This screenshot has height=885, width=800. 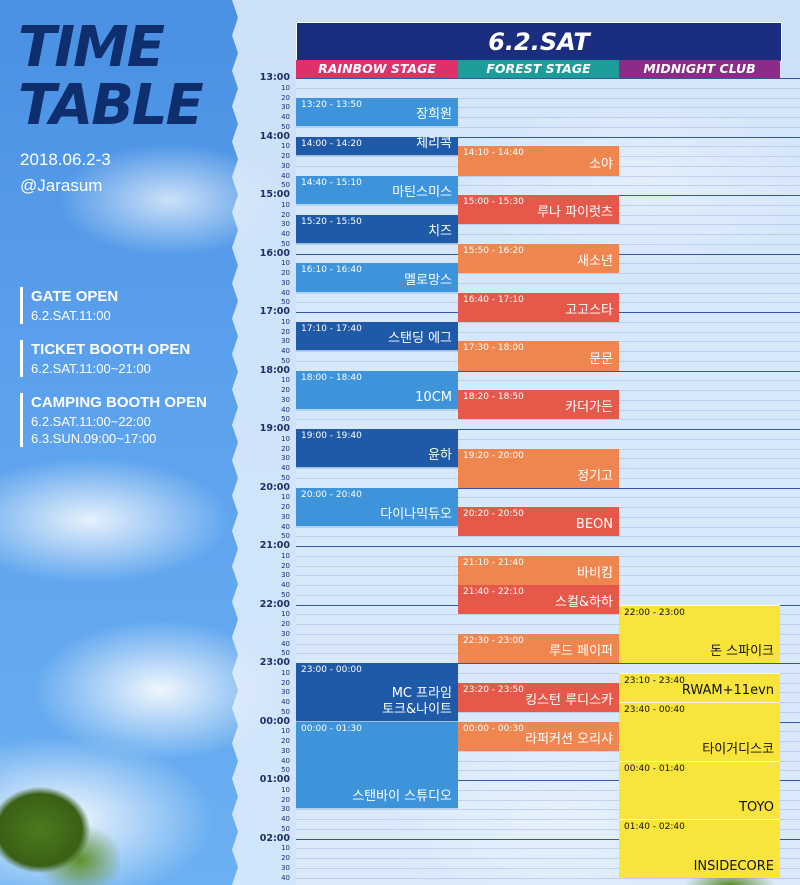 I want to click on event-time: 22:30 - 23:00, so click(x=493, y=640).